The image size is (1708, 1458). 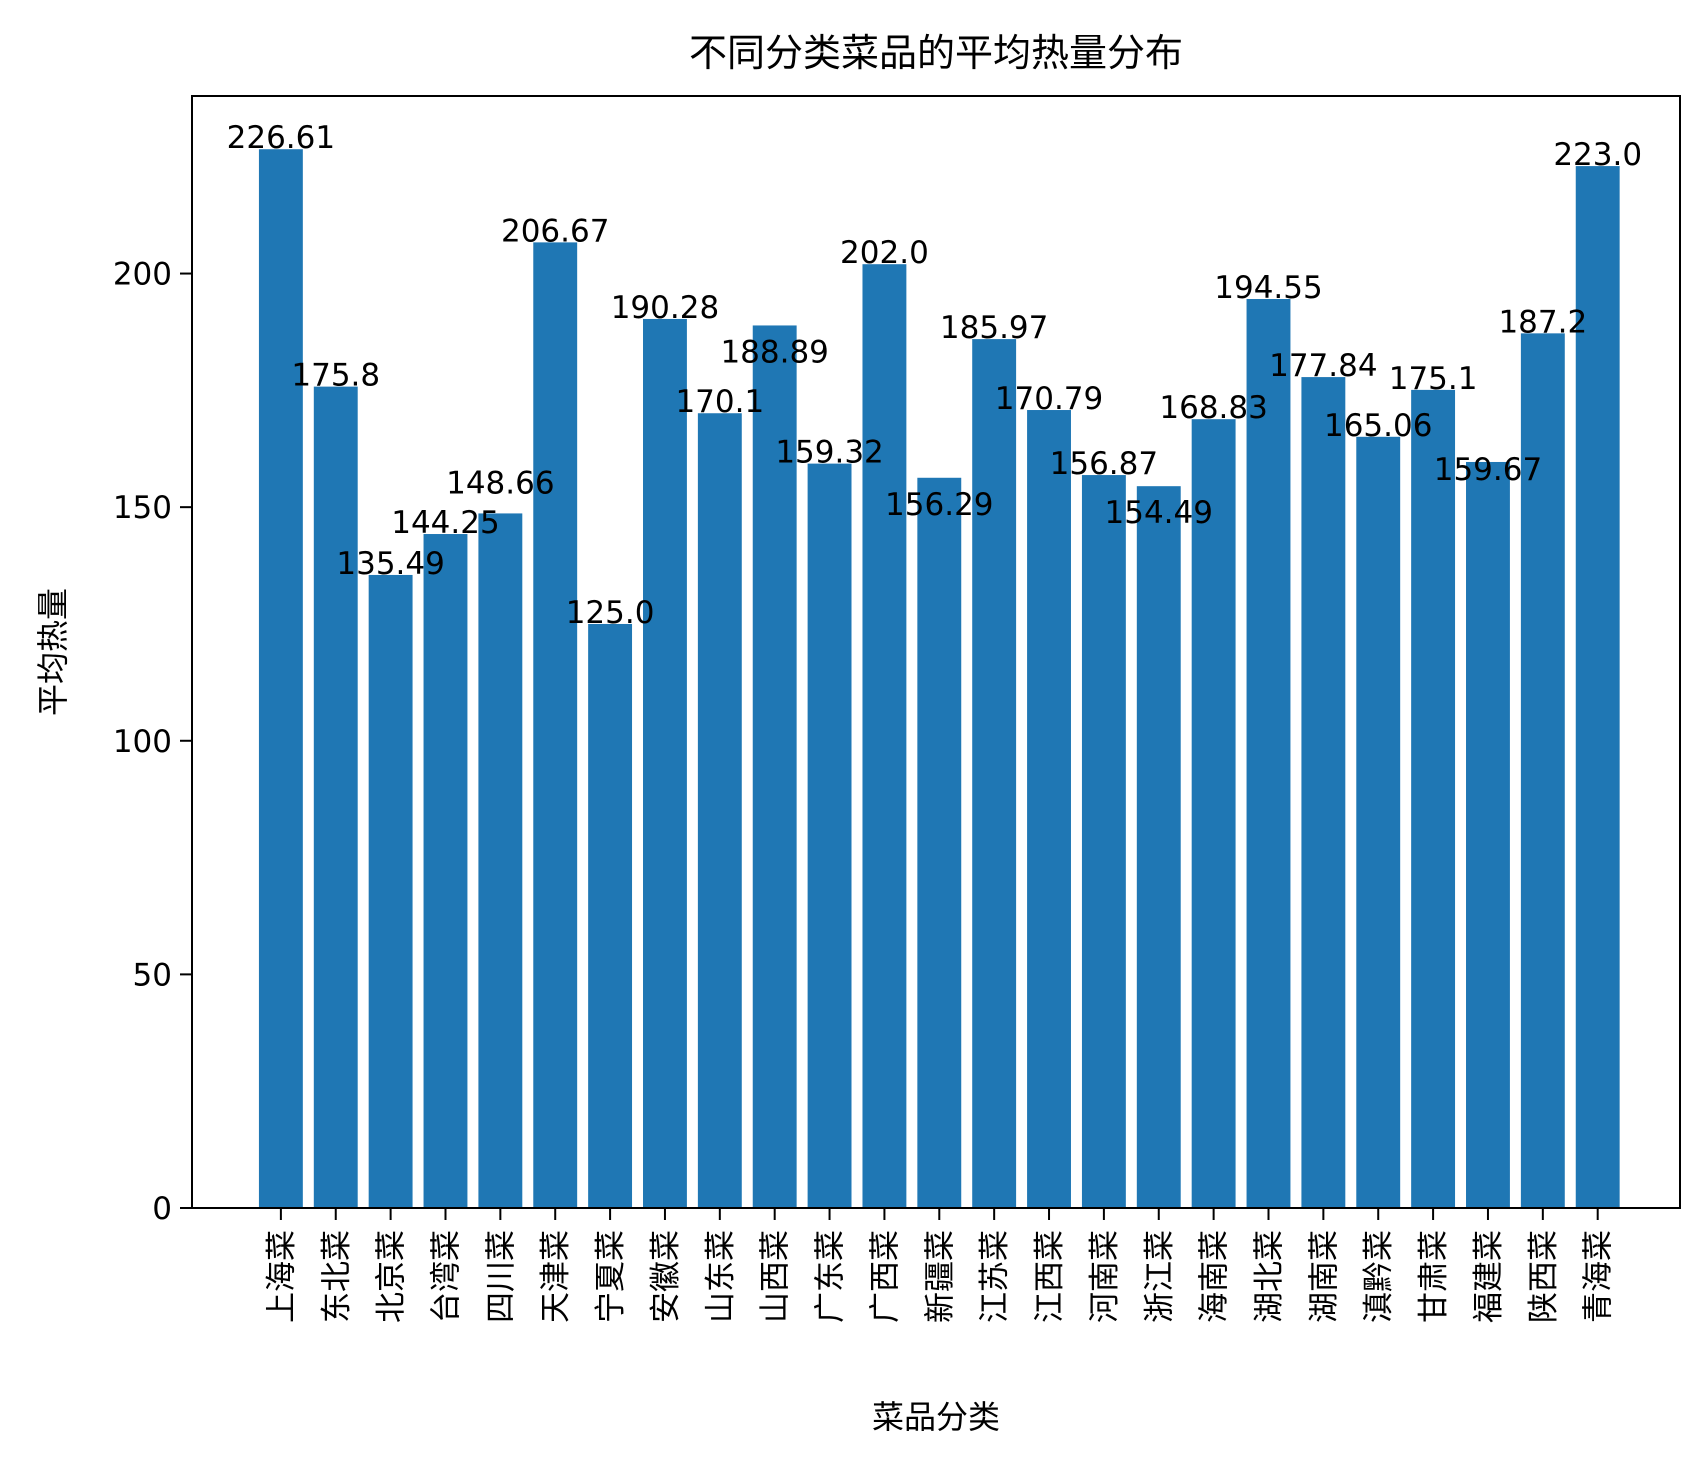 What do you see at coordinates (1159, 513) in the screenshot?
I see `data-label: 154.49` at bounding box center [1159, 513].